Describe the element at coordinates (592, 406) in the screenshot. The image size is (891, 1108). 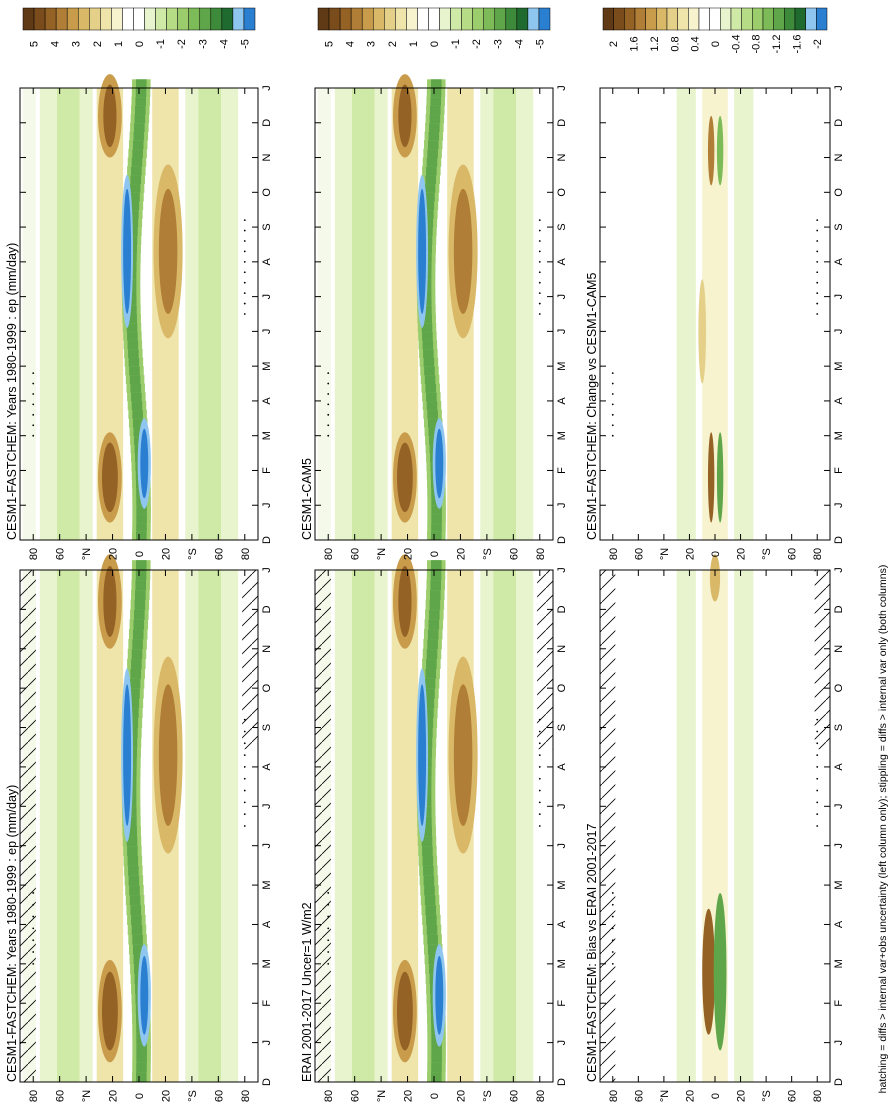
I see `panel-title: CESM1-FASTCHEM: Change vs CESM1-CAM5` at that location.